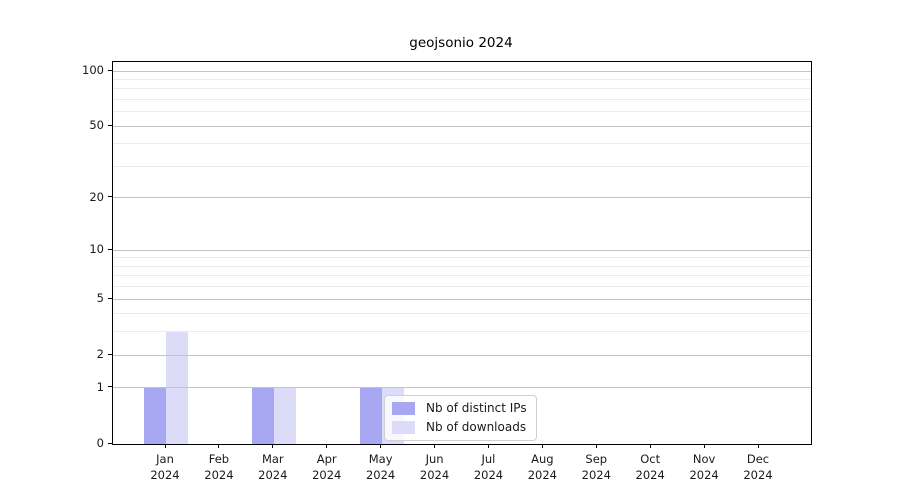 This screenshot has height=500, width=900. What do you see at coordinates (93, 70) in the screenshot?
I see `y-tick-label: 100` at bounding box center [93, 70].